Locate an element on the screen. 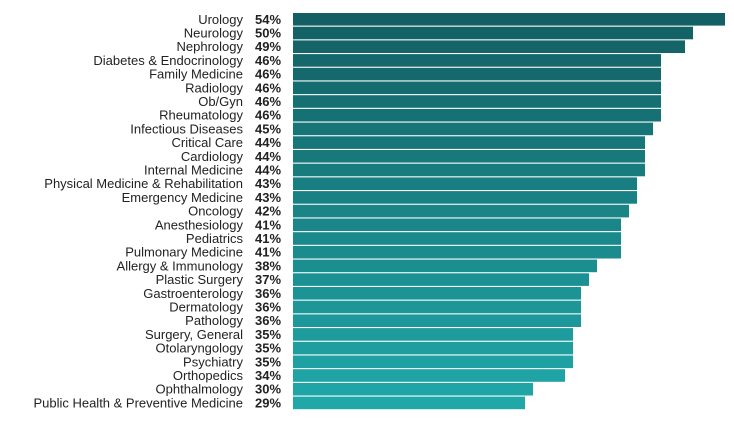 The height and width of the screenshot is (424, 734). category-label: Neurology is located at coordinates (214, 33).